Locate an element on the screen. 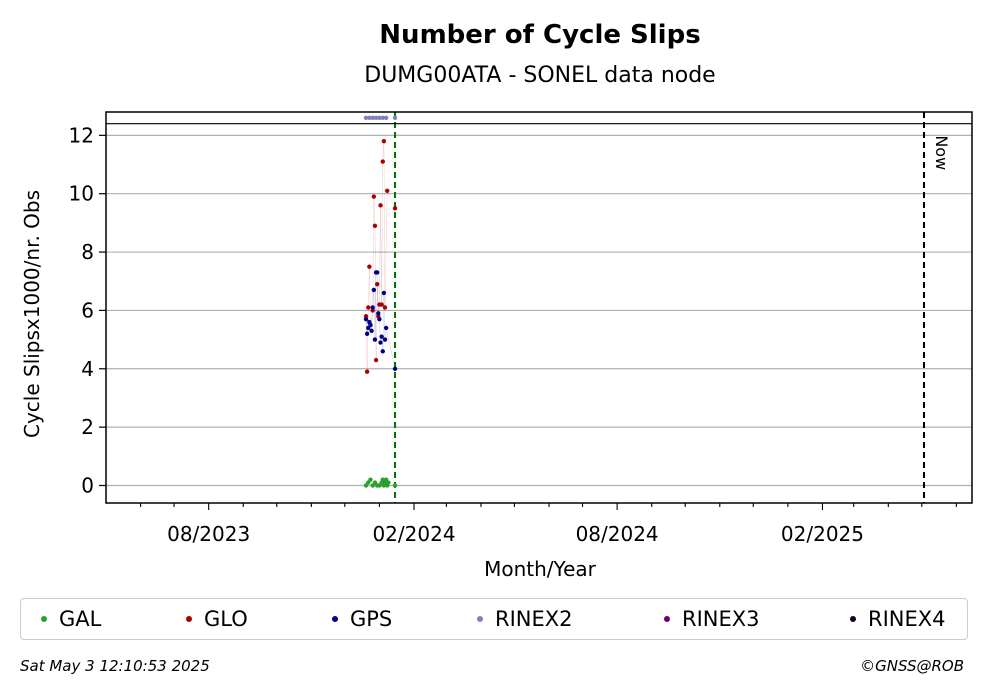 The image size is (992, 699). chart-subtitle: DUMG00ATA - SONEL data node is located at coordinates (539, 75).